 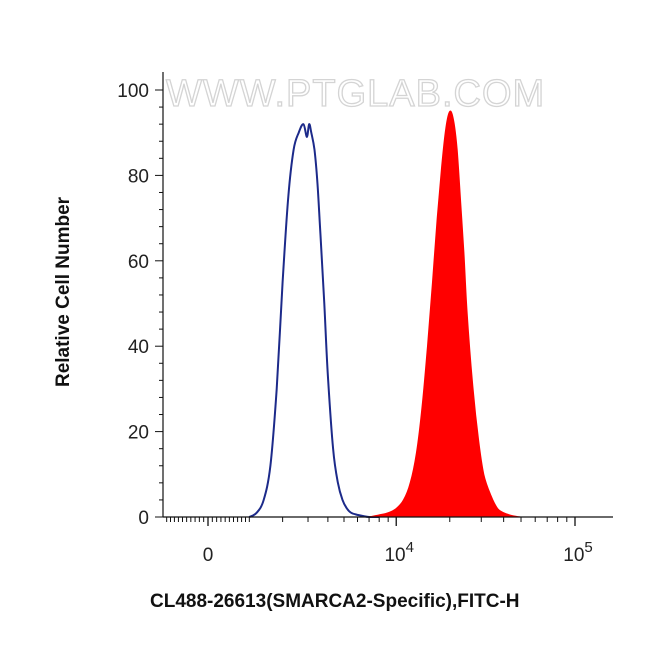 I want to click on x-tick-label: 10⁴, so click(x=398, y=552).